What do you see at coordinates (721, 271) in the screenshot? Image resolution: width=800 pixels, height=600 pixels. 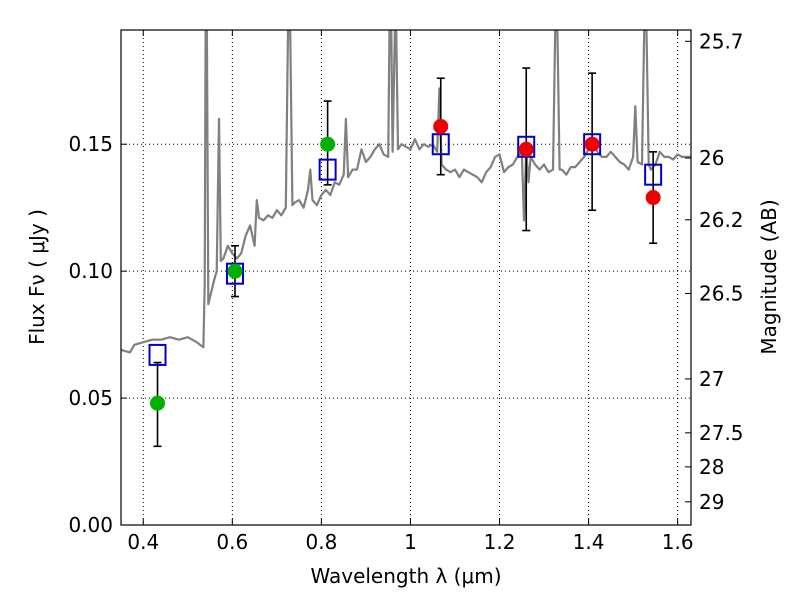 I see `right-tick-labels: 25.7 26 26.2 26.5 27 27.5 28 29` at bounding box center [721, 271].